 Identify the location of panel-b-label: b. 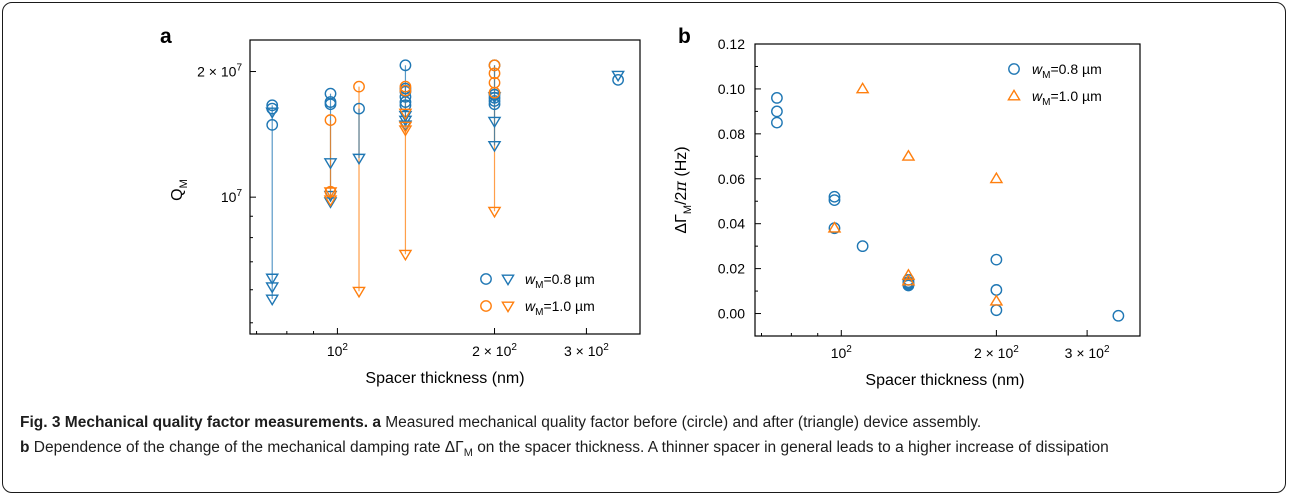
(684, 36).